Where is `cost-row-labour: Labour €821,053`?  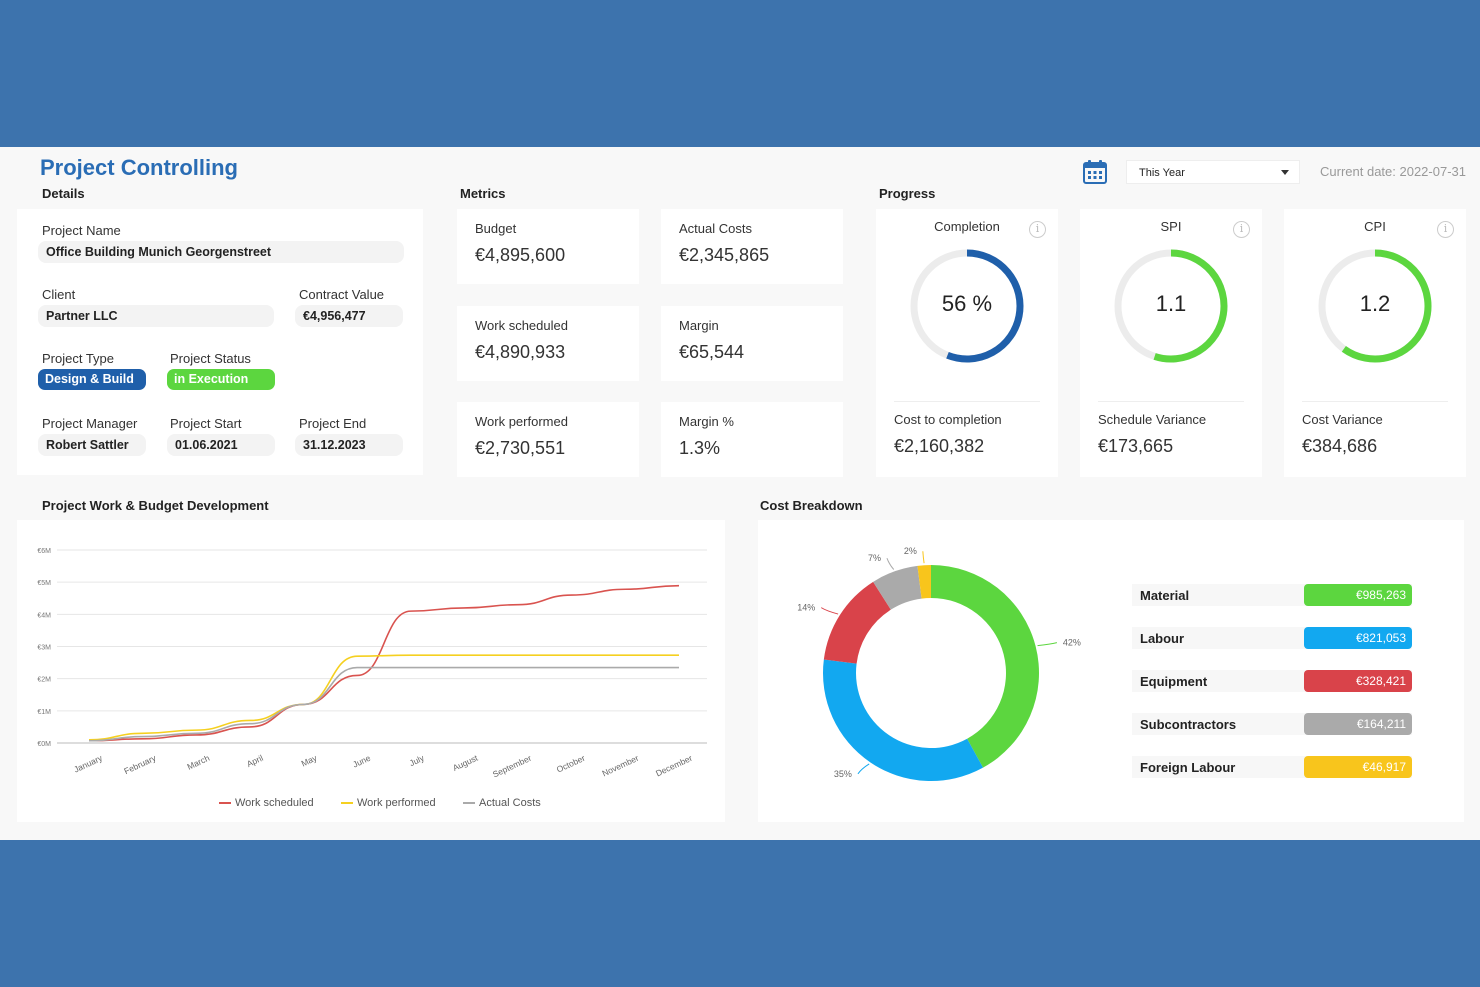
cost-row-labour: Labour €821,053 is located at coordinates (1272, 638).